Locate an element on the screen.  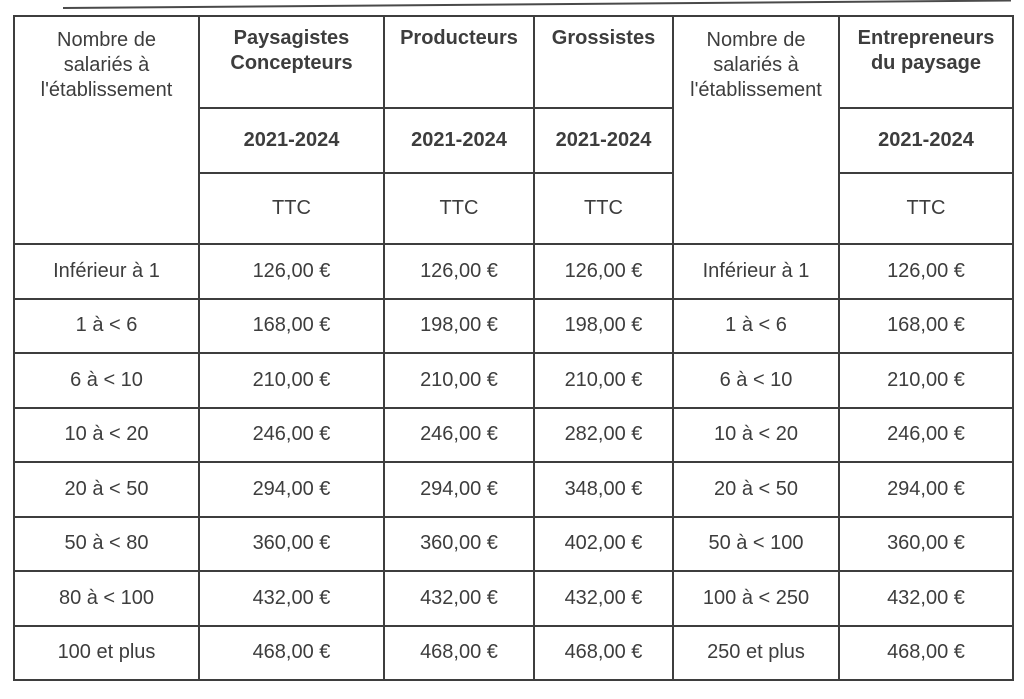
period-cell-grossistes: 2021-2024 is located at coordinates (603, 140).